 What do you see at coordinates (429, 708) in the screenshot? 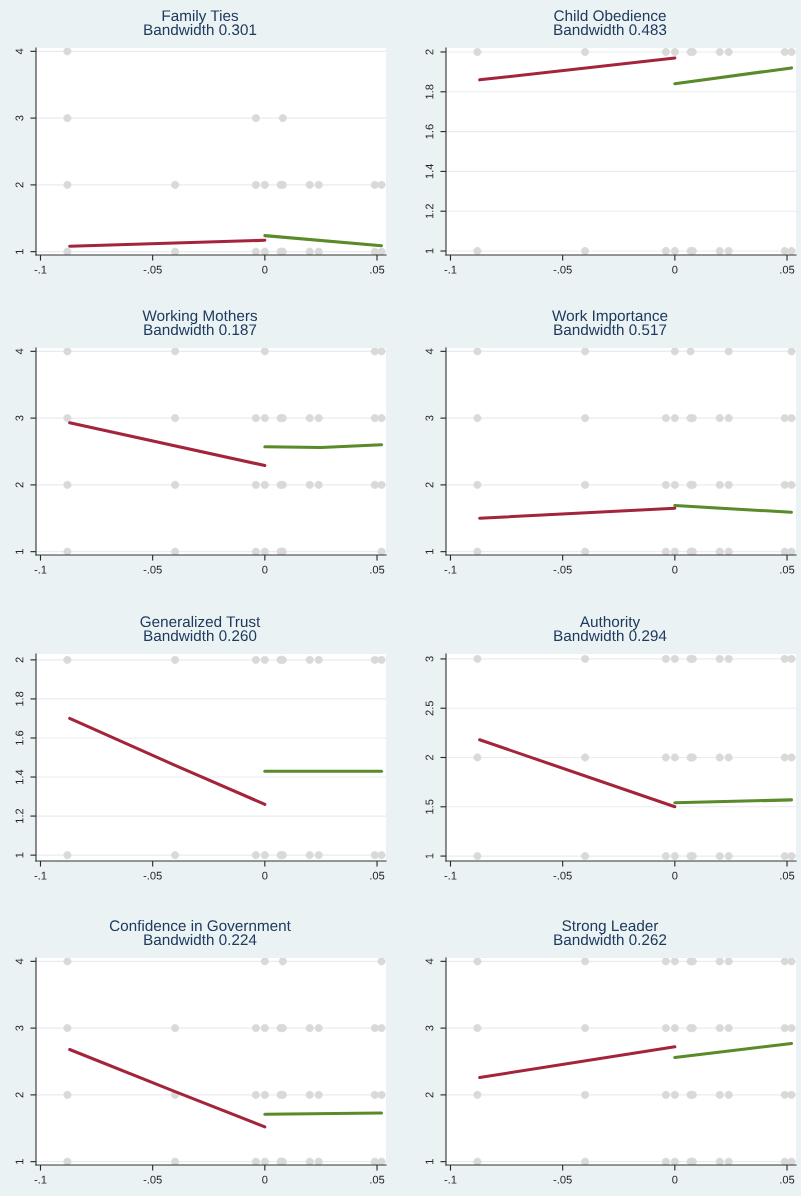
I see `y-tick-label: 2.5` at bounding box center [429, 708].